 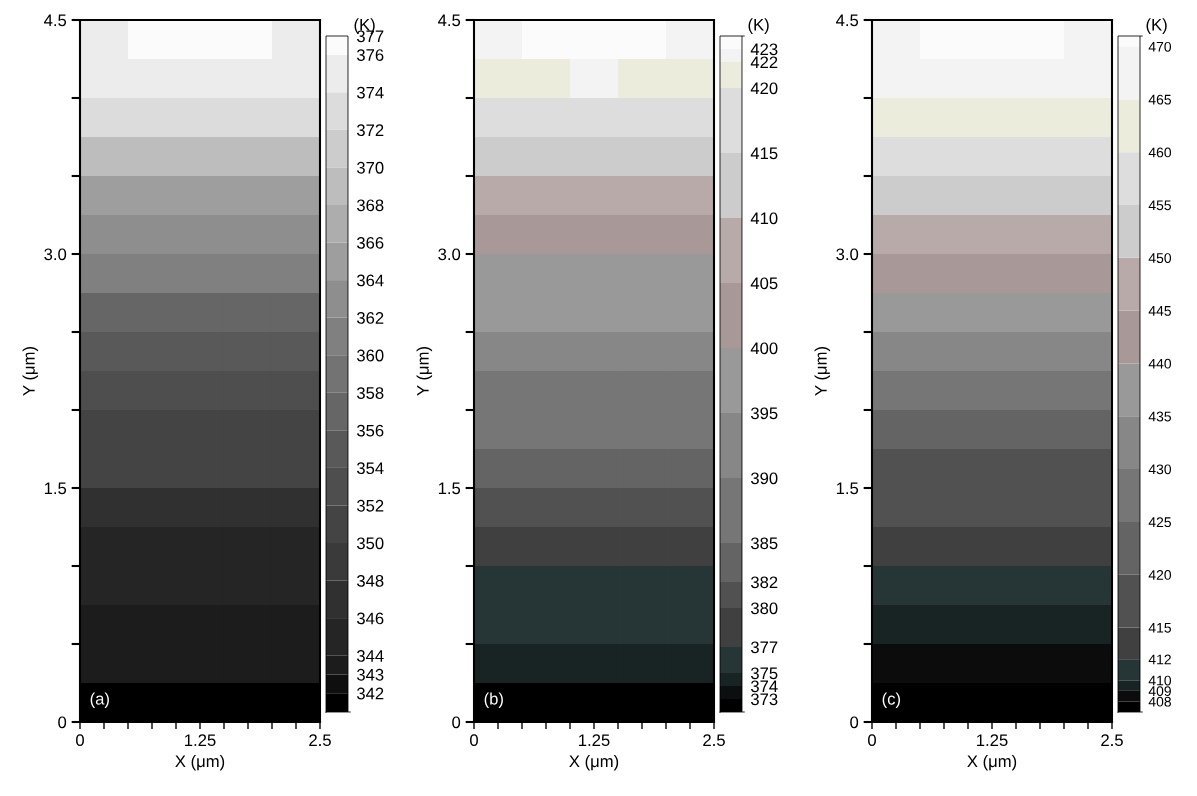 What do you see at coordinates (370, 167) in the screenshot?
I see `color-bar-label: 370` at bounding box center [370, 167].